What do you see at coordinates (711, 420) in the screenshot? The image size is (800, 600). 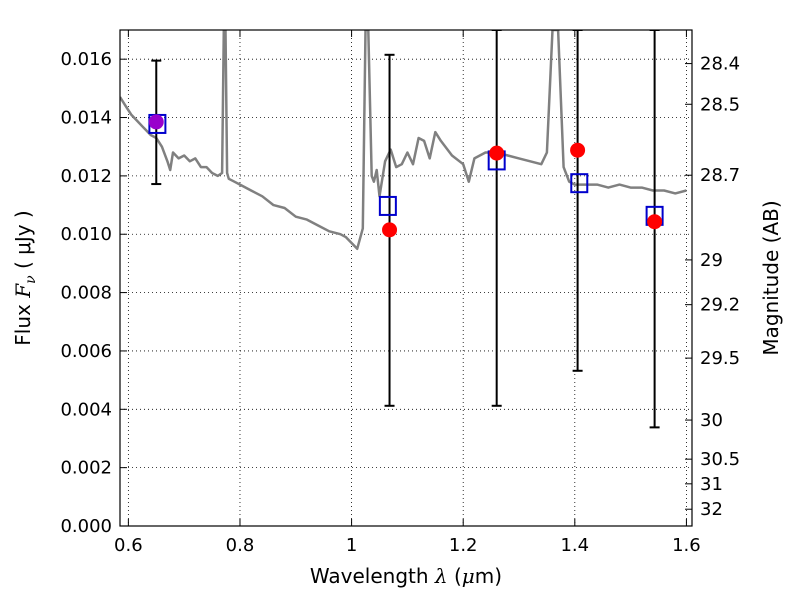 I see `y2-tick-label: 30` at bounding box center [711, 420].